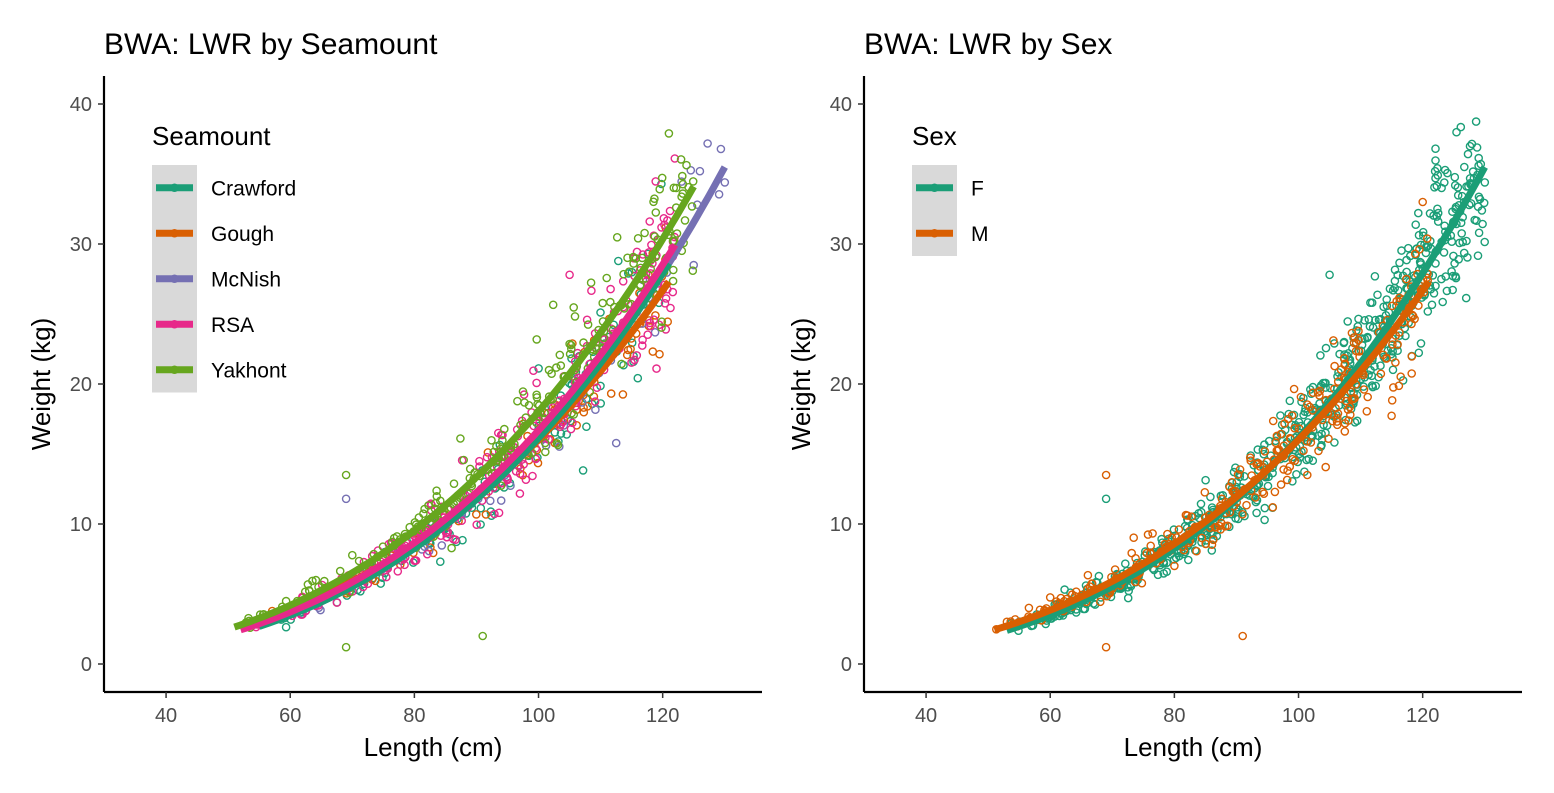  Describe the element at coordinates (980, 234) in the screenshot. I see `legend-label: M` at that location.